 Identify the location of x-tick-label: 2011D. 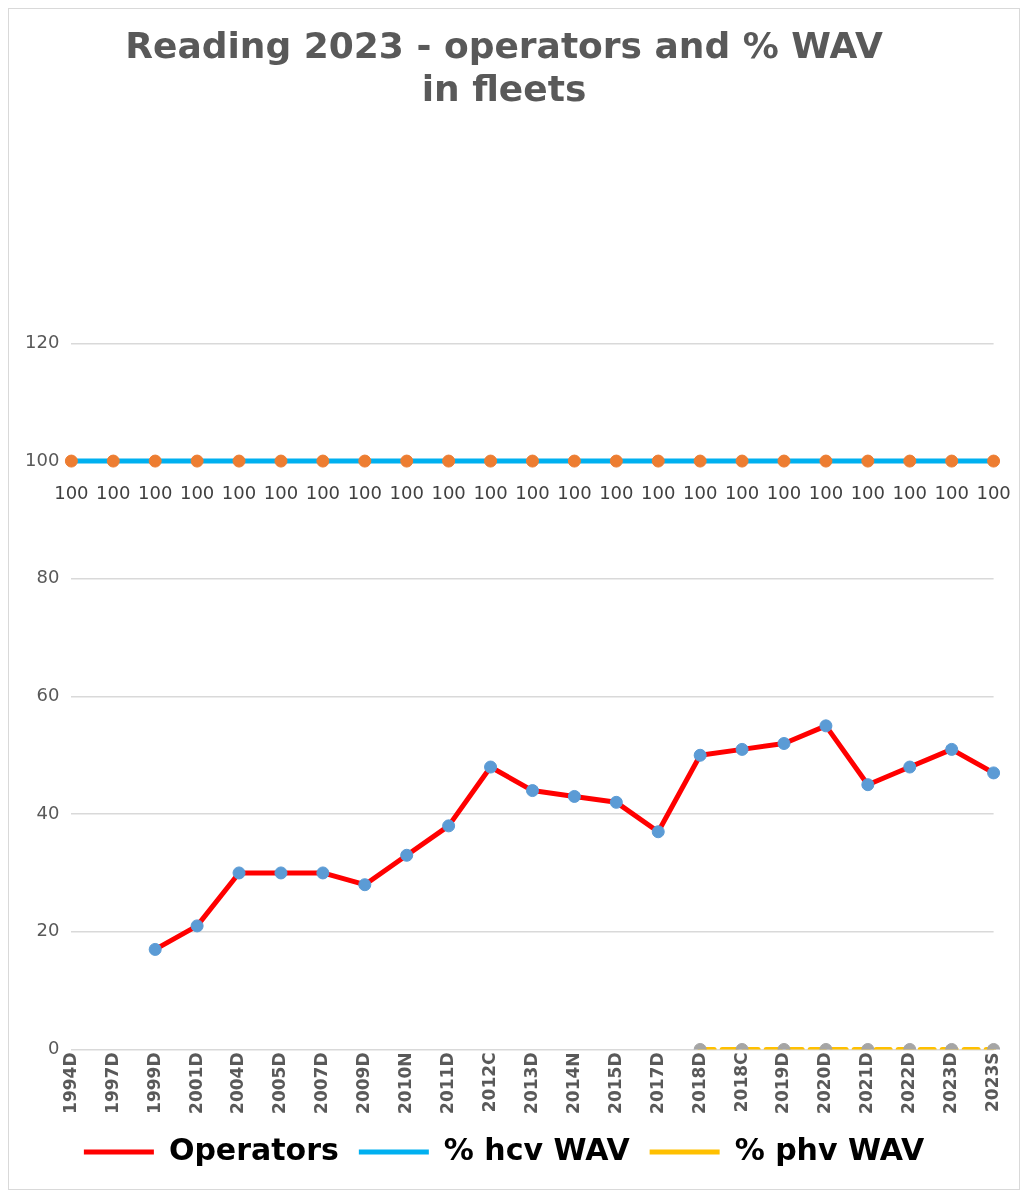
(447, 1083).